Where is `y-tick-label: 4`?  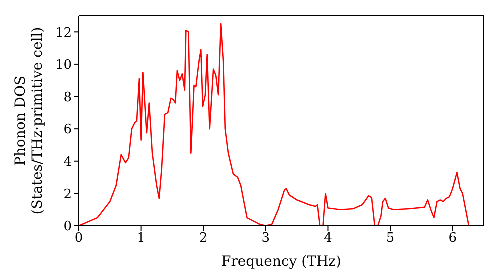
y-tick-label: 4 is located at coordinates (68, 162).